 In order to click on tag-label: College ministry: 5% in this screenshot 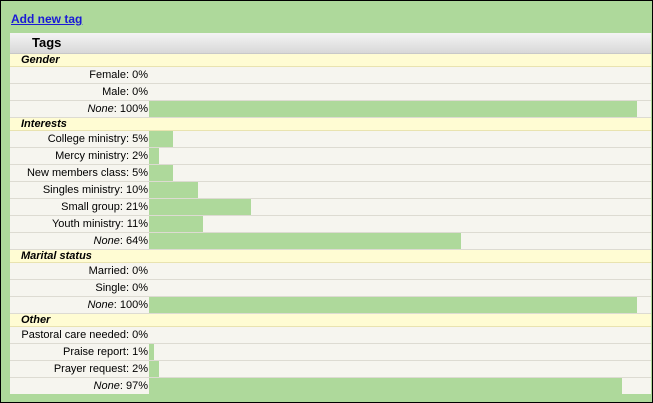, I will do `click(79, 139)`.